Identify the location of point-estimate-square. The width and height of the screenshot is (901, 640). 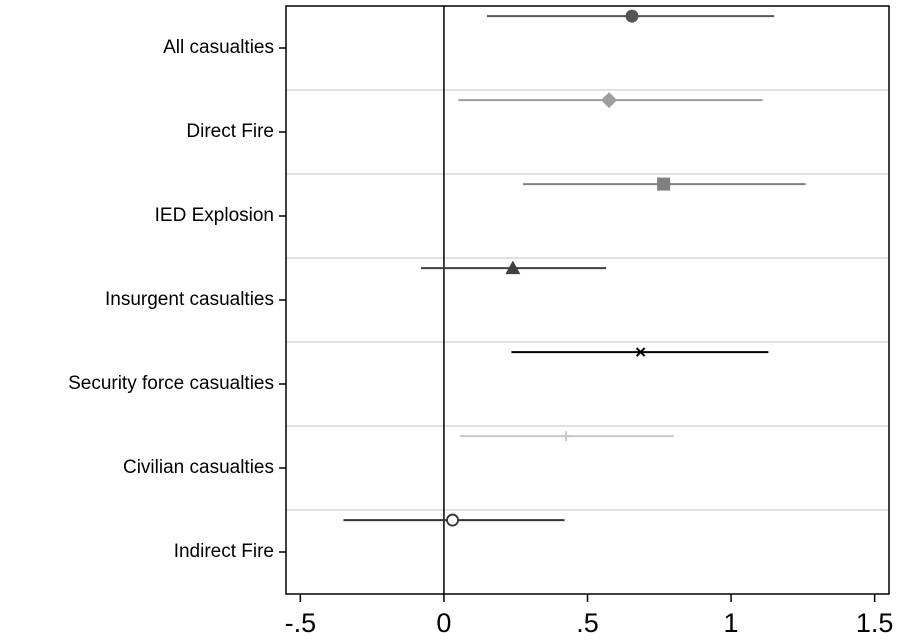
(664, 184).